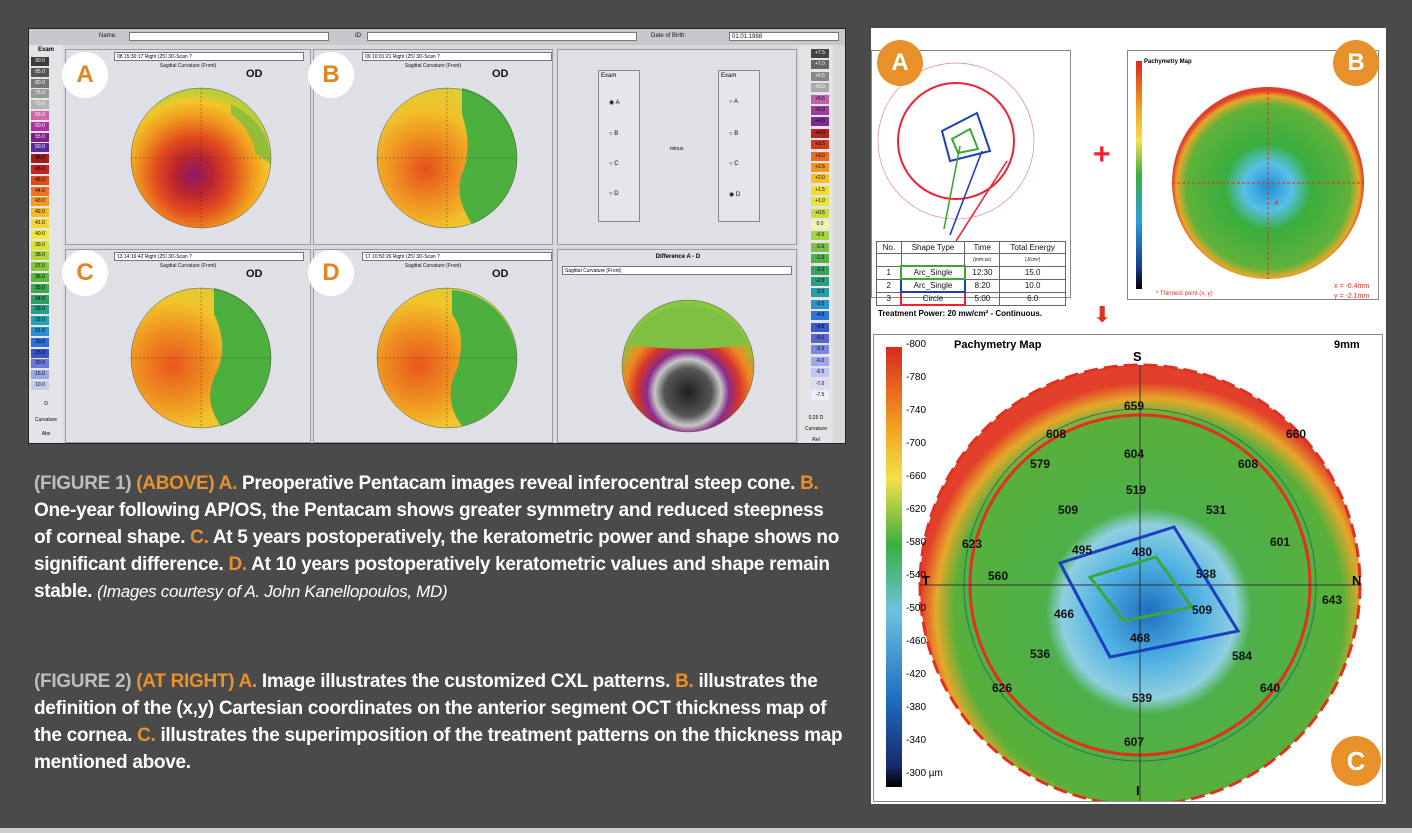 The height and width of the screenshot is (833, 1412). I want to click on scale-step: 36.0, so click(40, 277).